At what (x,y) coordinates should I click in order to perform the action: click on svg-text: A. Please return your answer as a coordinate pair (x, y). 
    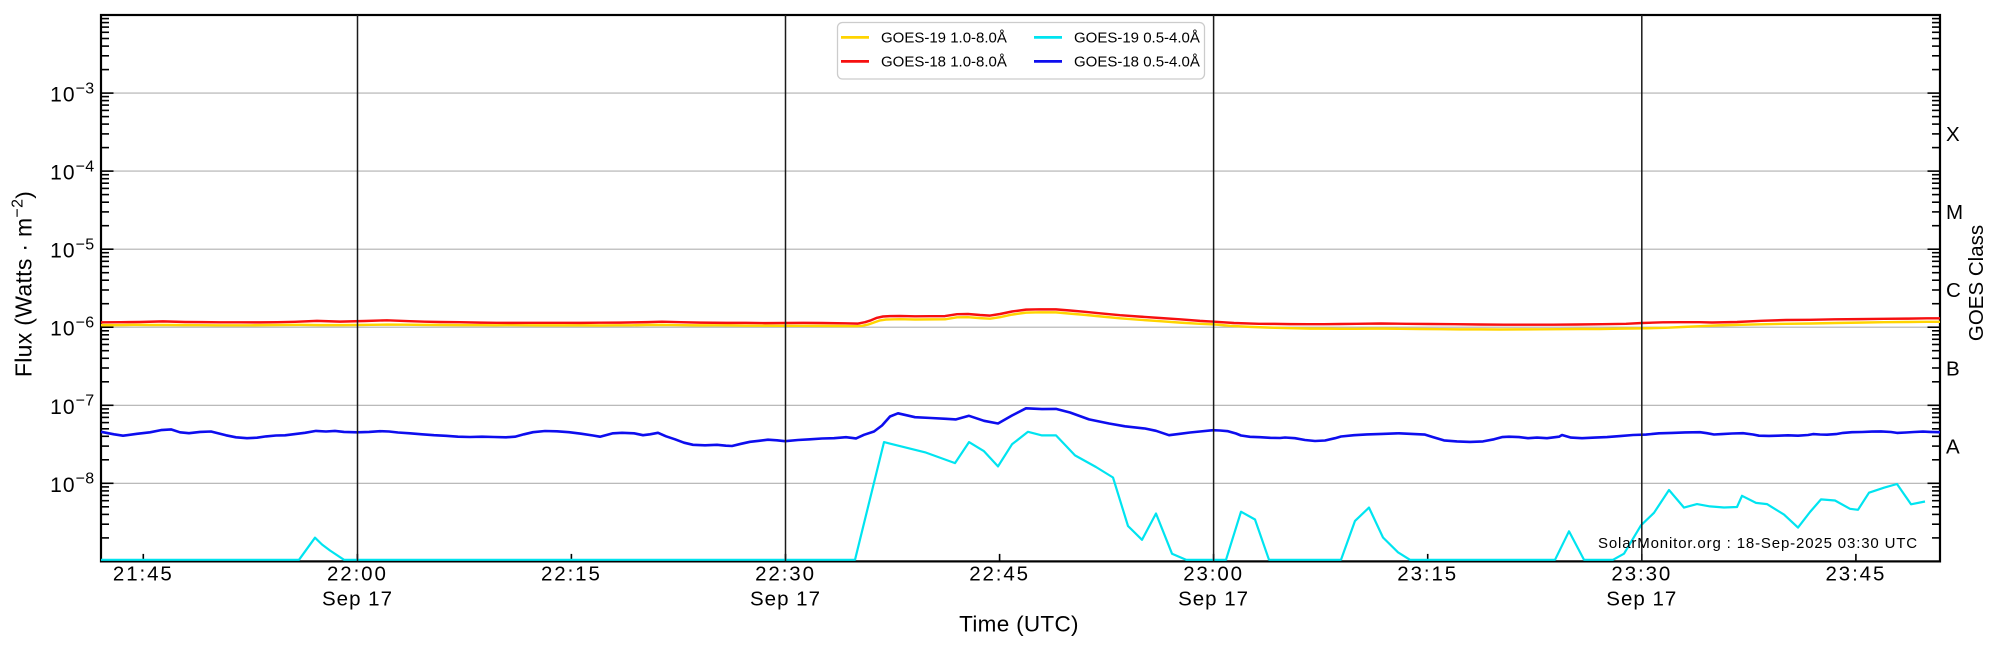
    Looking at the image, I should click on (1953, 446).